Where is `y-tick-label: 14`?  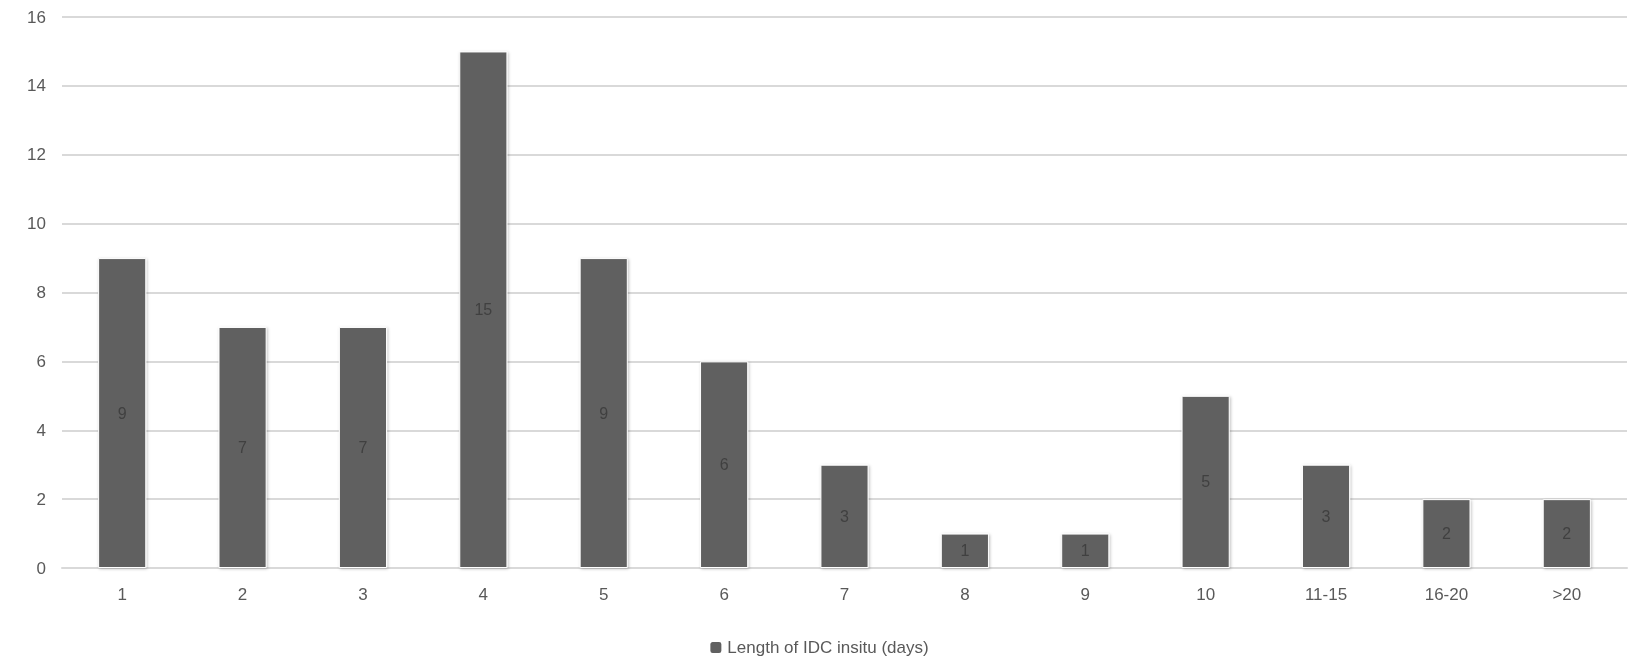
y-tick-label: 14 is located at coordinates (36, 86).